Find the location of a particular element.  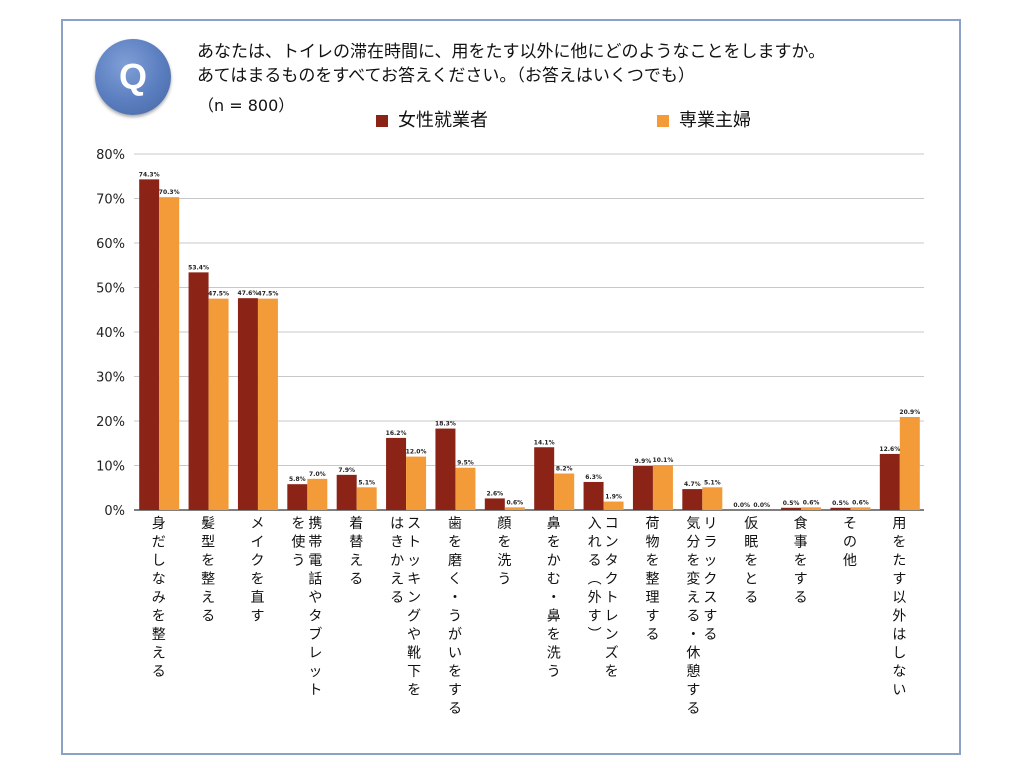

value-label: 74.3% is located at coordinates (149, 174).